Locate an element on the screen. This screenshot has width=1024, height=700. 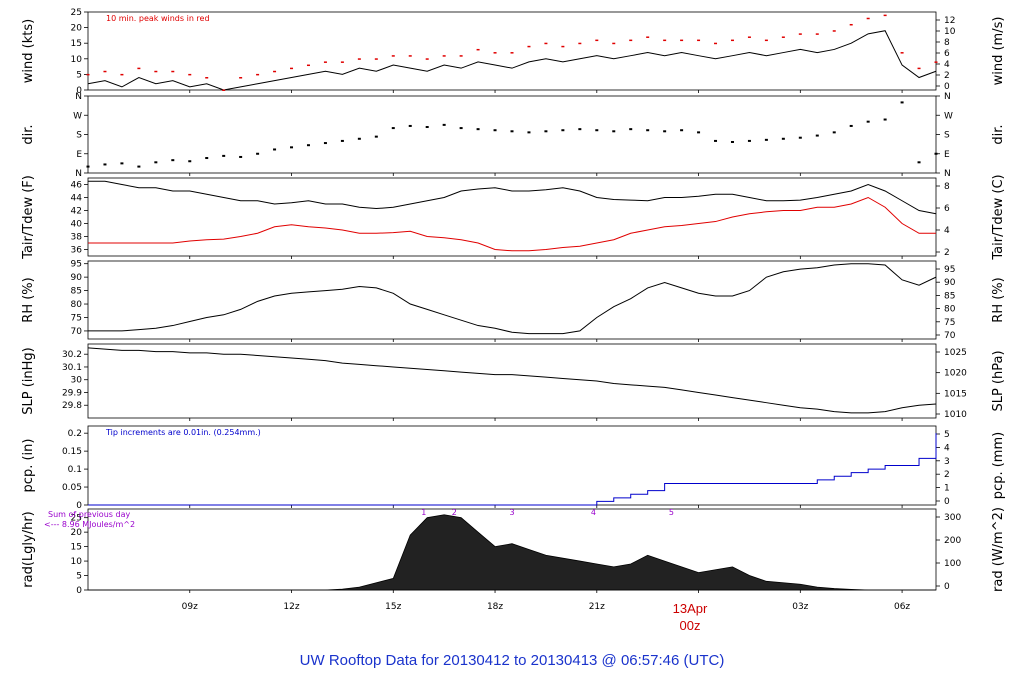
wind-frame is located at coordinates (512, 51).